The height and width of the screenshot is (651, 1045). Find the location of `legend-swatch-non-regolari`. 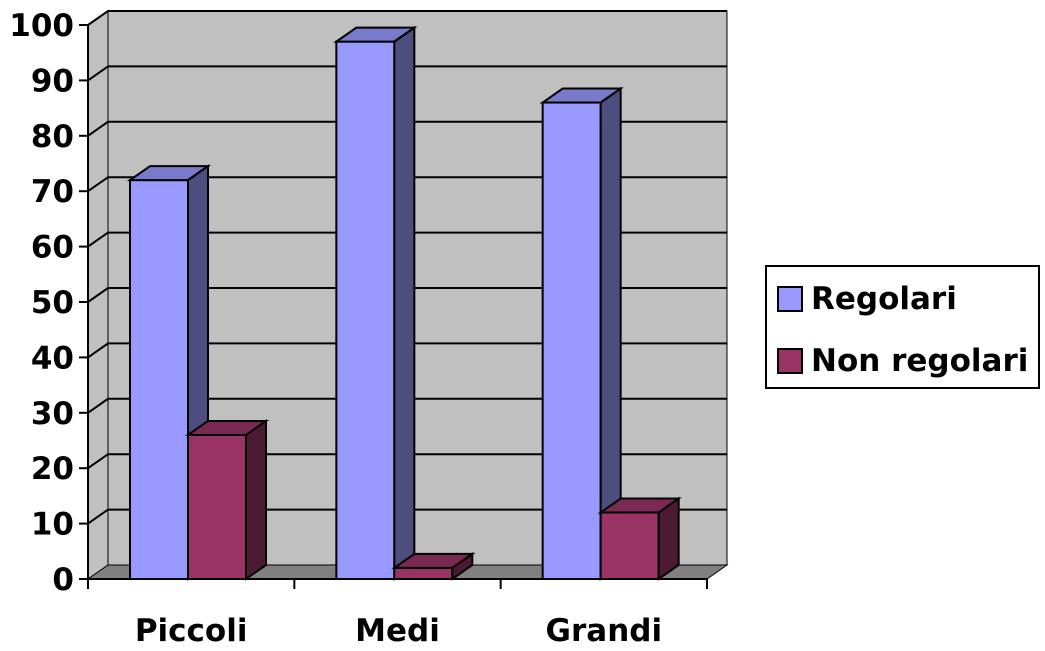

legend-swatch-non-regolari is located at coordinates (790, 361).